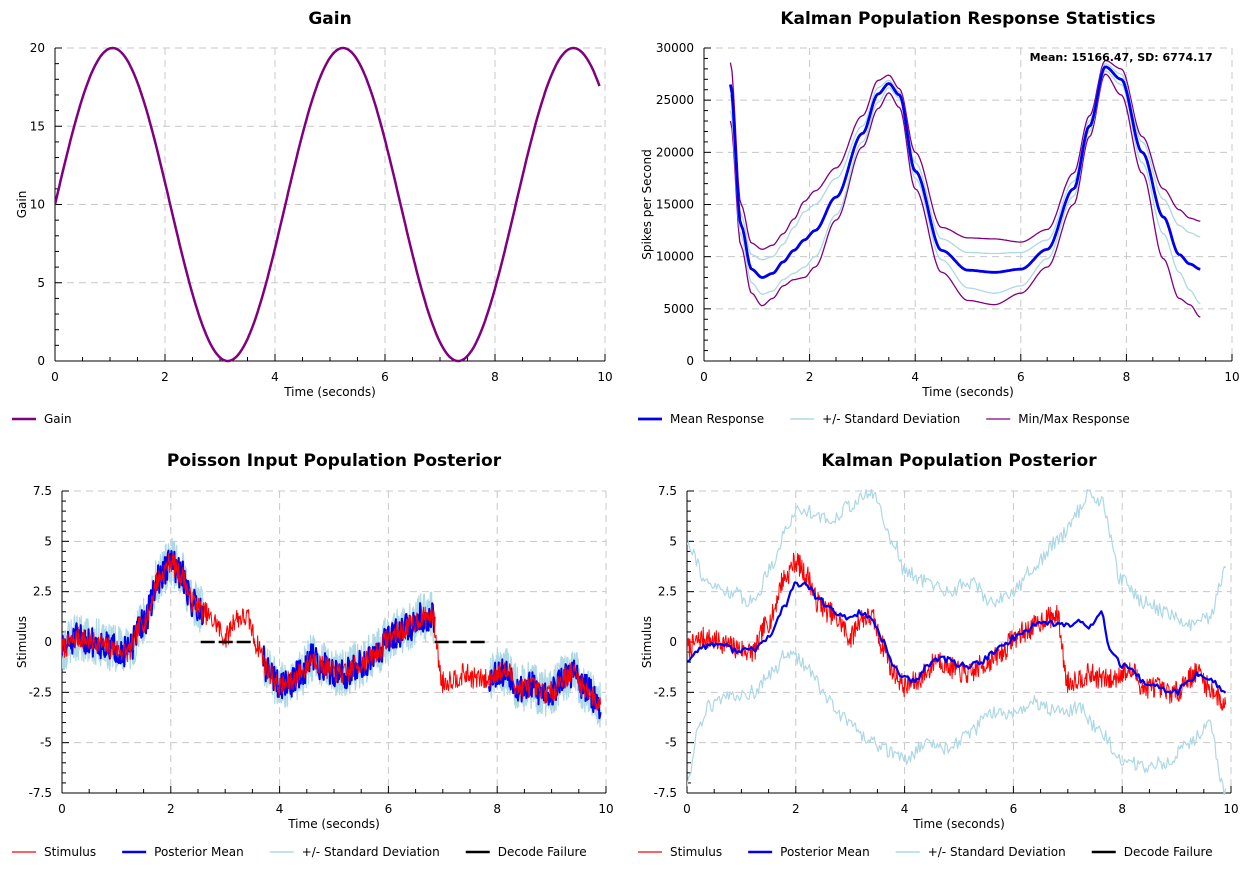 This screenshot has height=875, width=1250. I want to click on gain-x-label: Time (seconds), so click(329, 392).